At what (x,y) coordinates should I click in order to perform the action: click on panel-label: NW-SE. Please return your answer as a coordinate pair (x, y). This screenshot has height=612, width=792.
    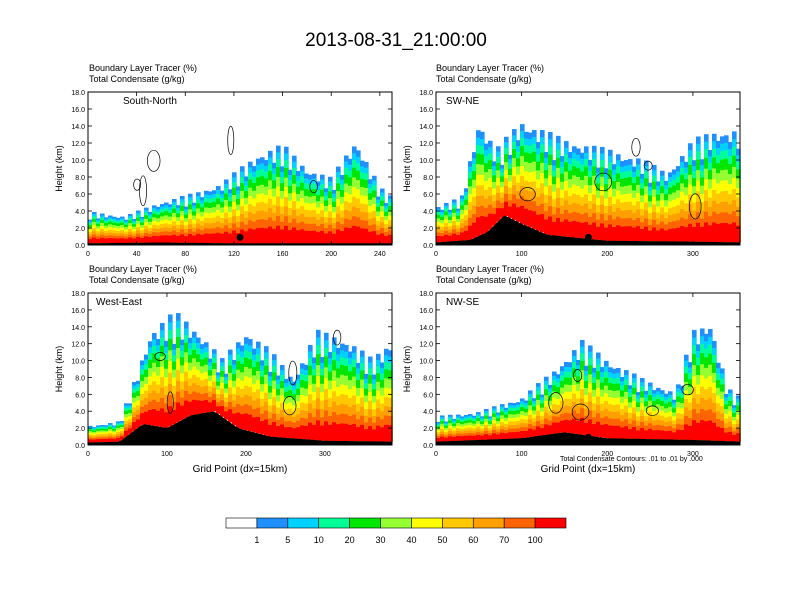
    Looking at the image, I should click on (462, 302).